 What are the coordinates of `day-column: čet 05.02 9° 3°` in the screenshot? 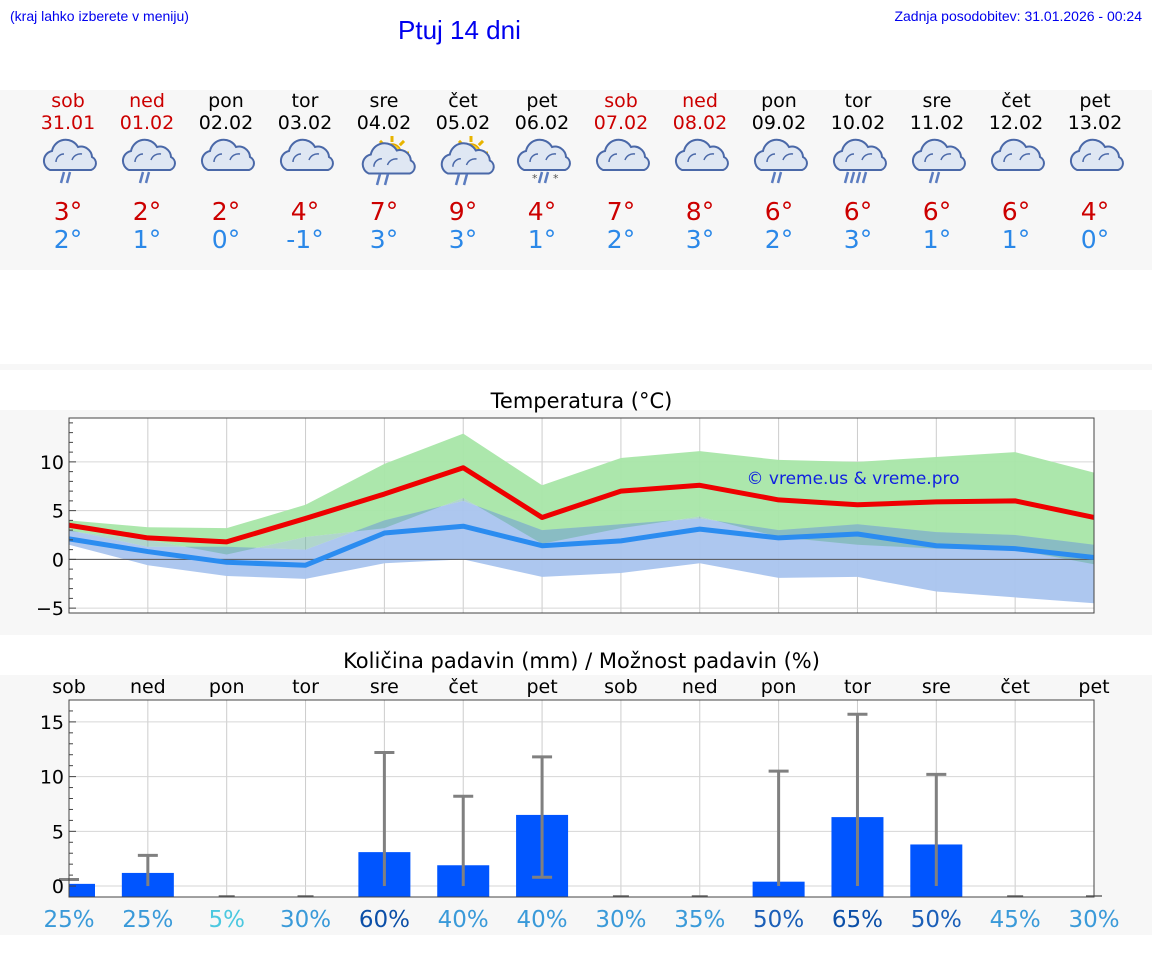 It's located at (463, 172).